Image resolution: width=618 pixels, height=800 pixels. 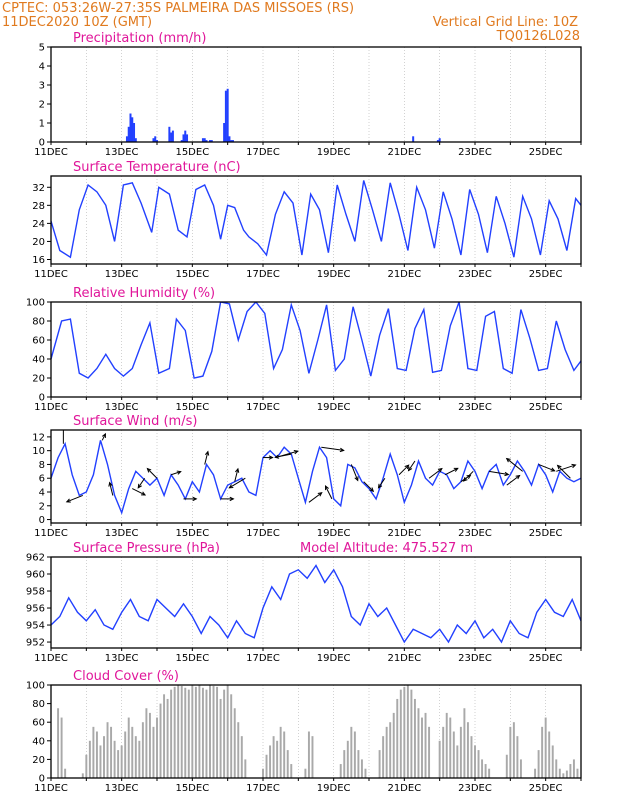 I want to click on y-tick-label: 60, so click(x=38, y=341).